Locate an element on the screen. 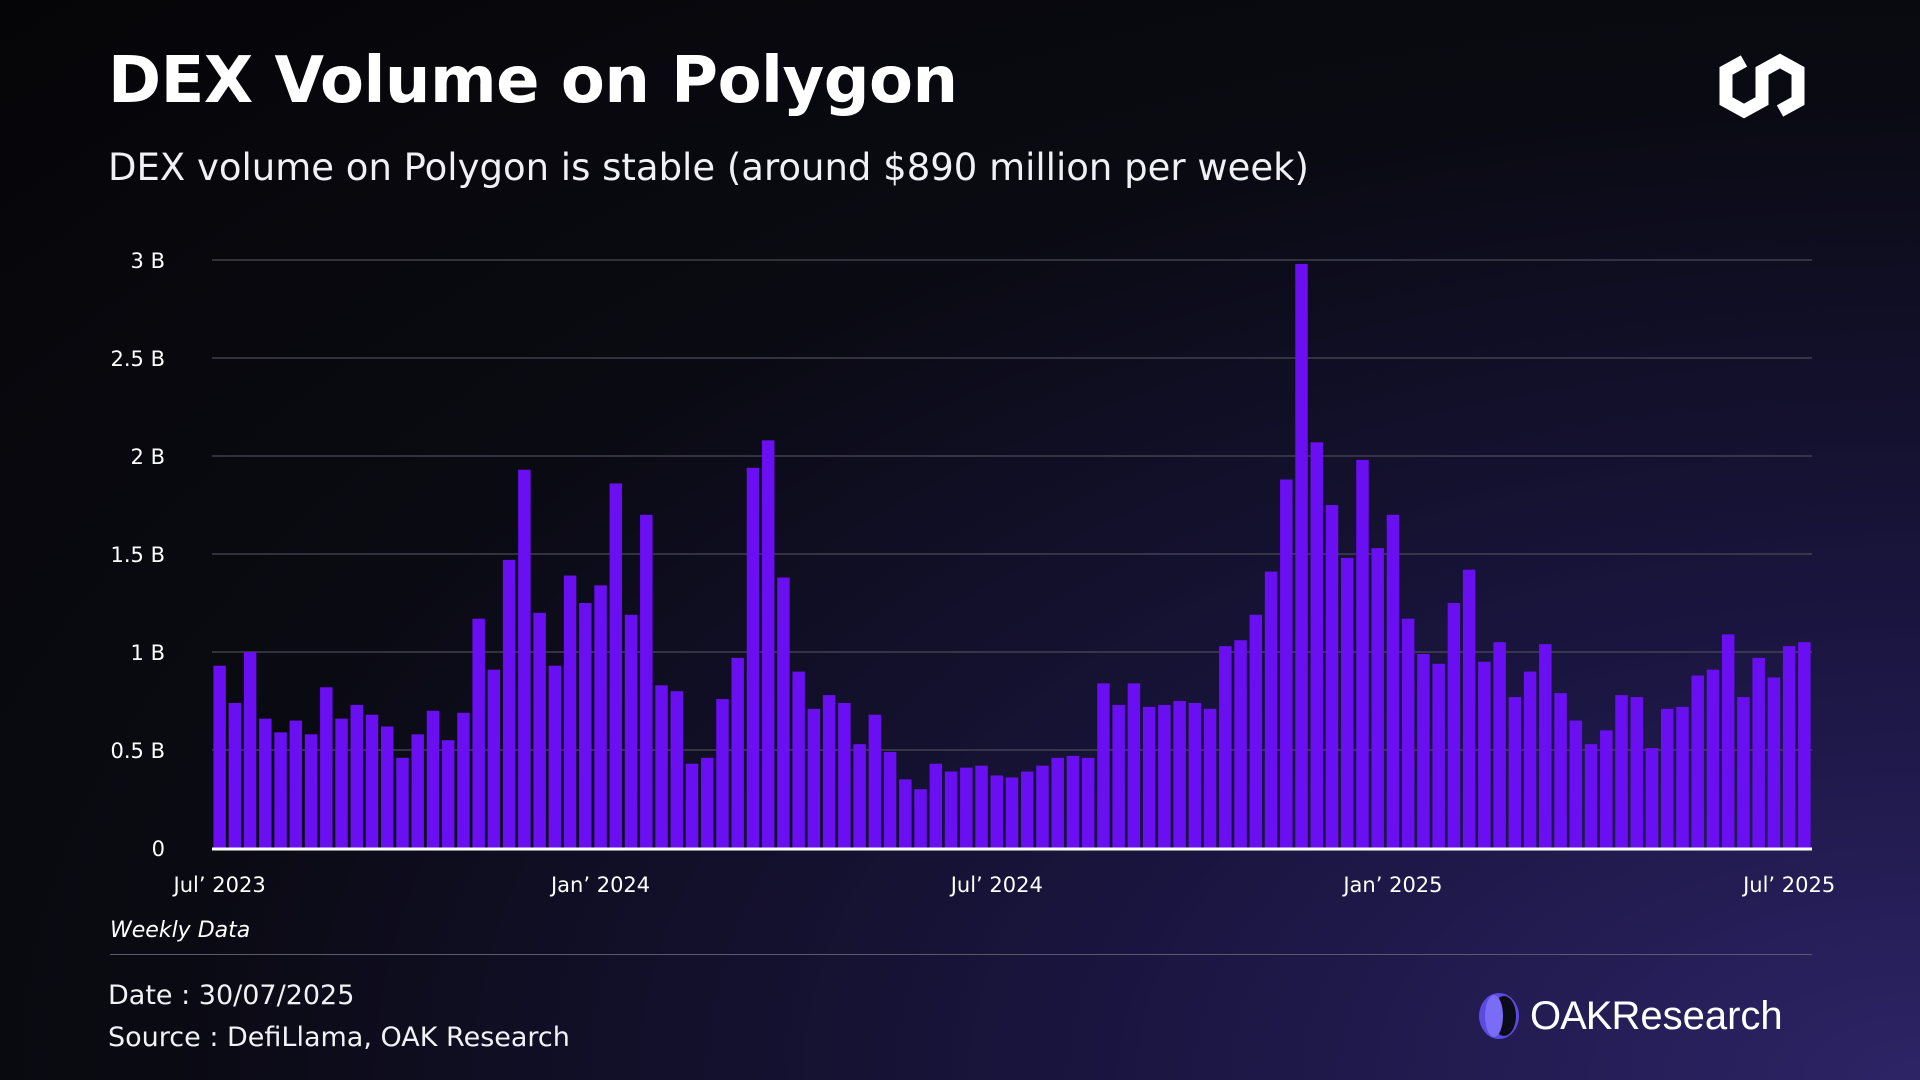 Image resolution: width=1920 pixels, height=1080 pixels. page-title: DEX Volume on Polygon is located at coordinates (533, 81).